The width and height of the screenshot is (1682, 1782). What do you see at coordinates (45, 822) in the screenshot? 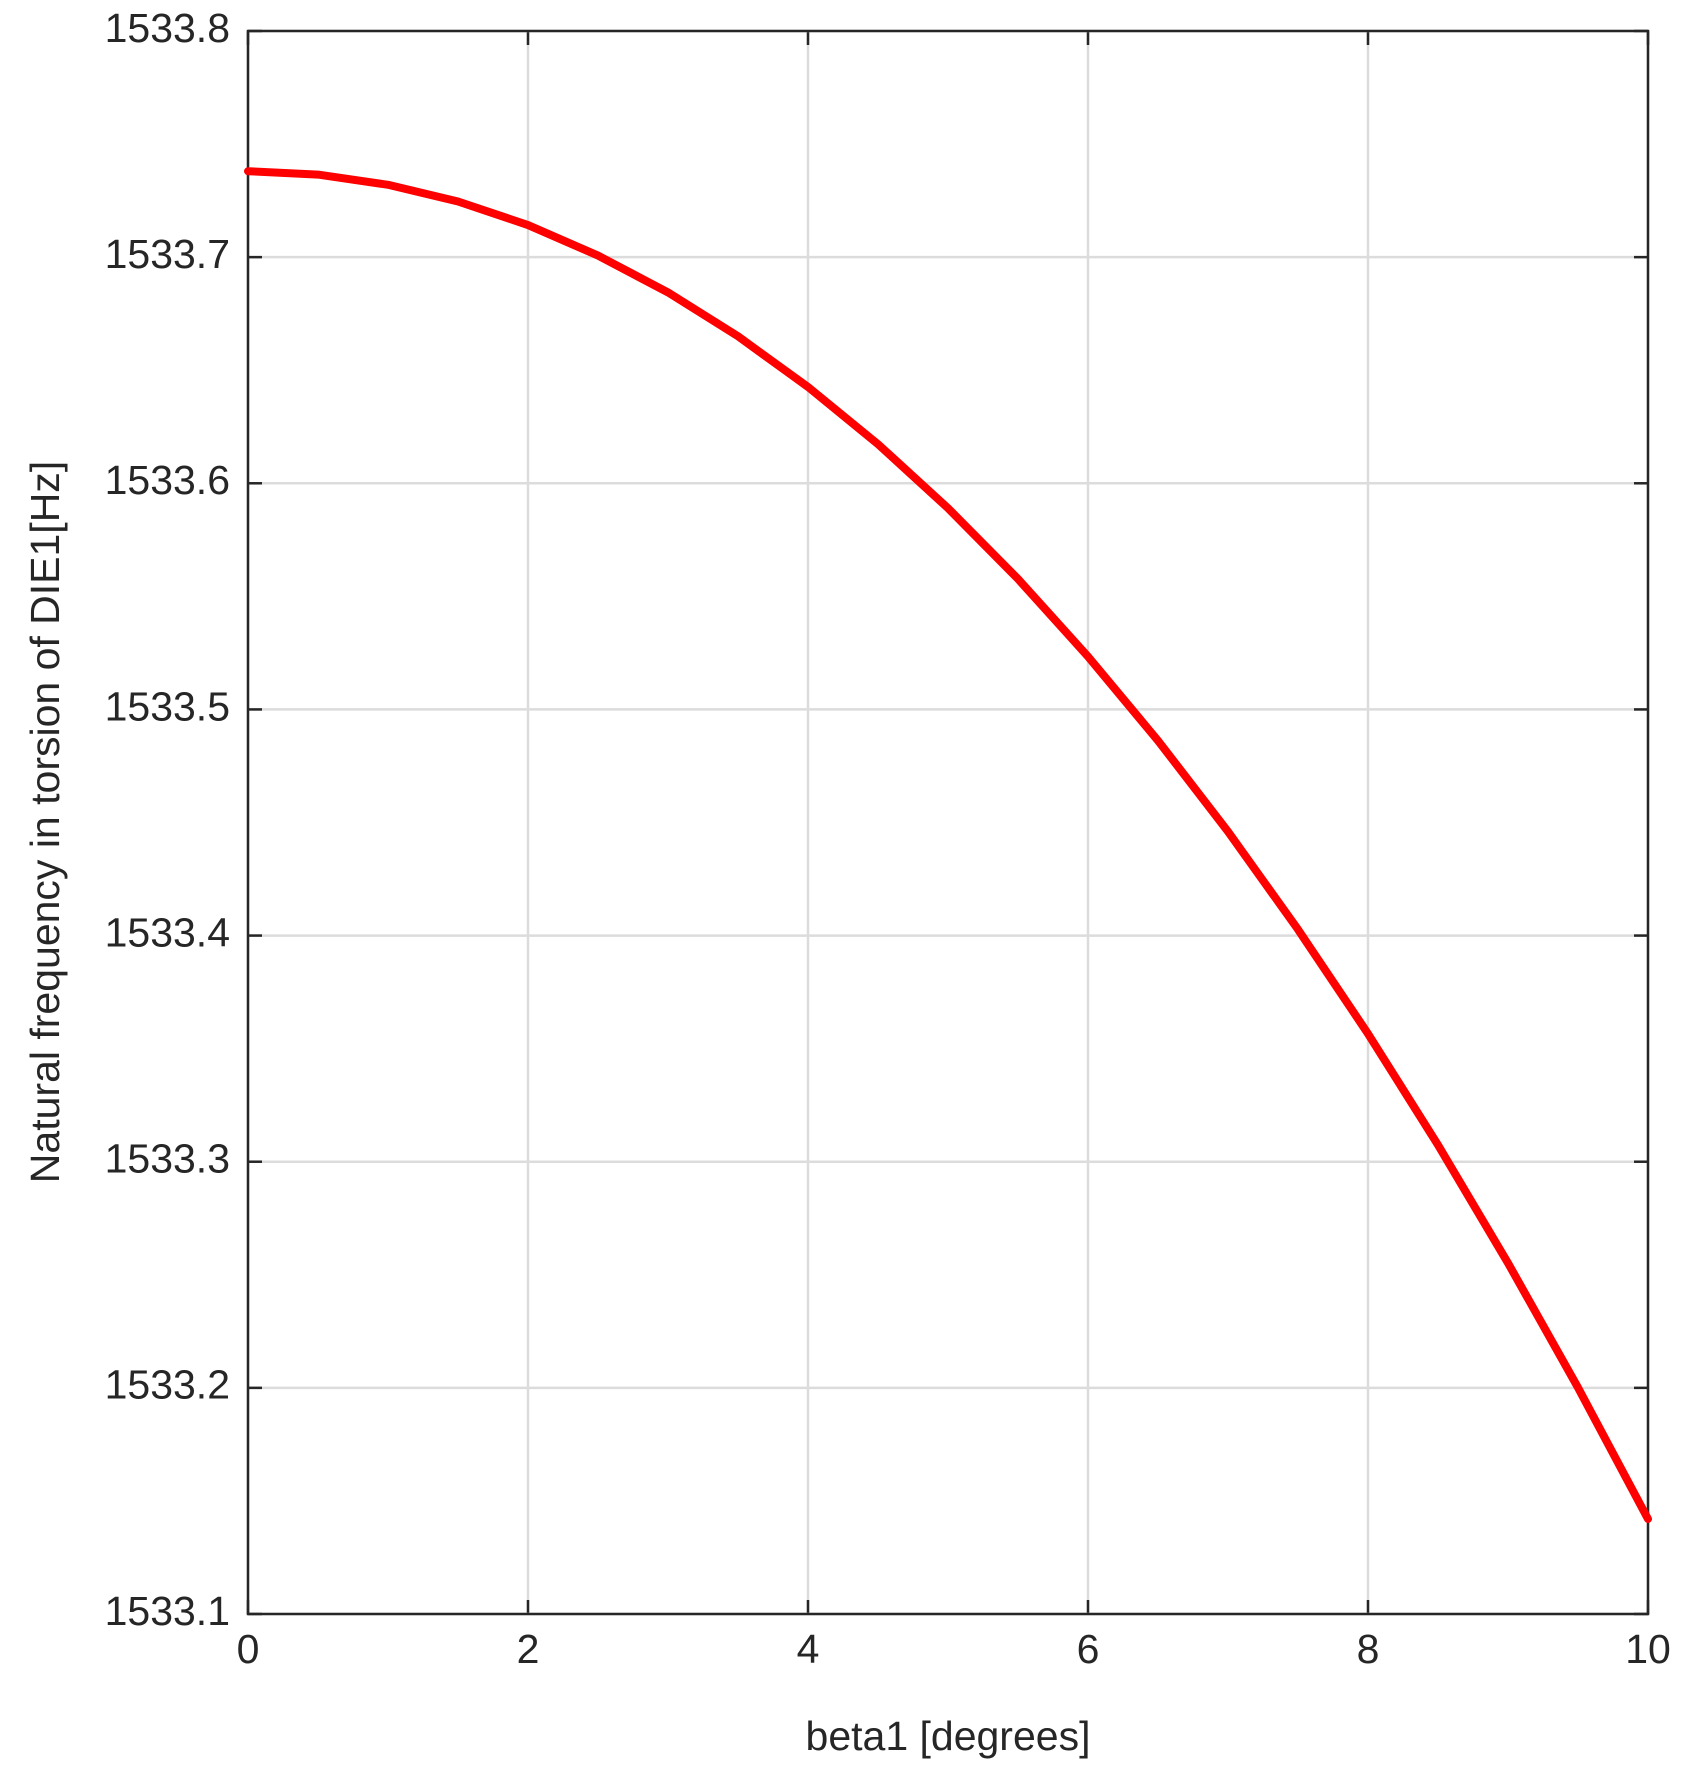
I see `y-axis-label: Natural frequency in torsion of DIE1[Hz]` at bounding box center [45, 822].